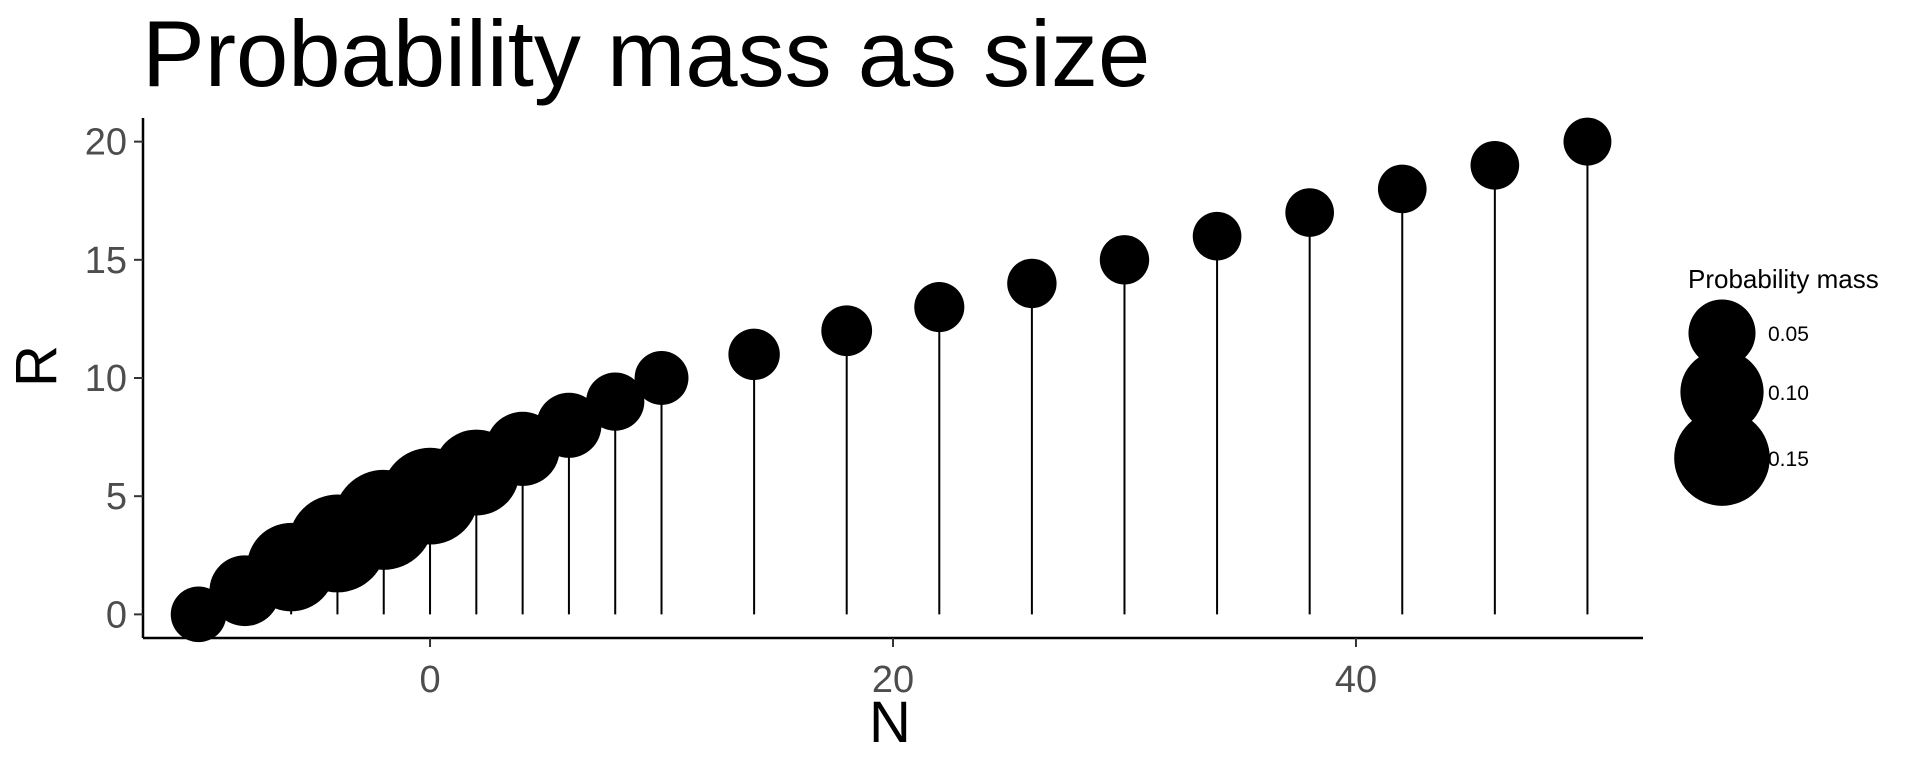  I want to click on legend-label-2: 0.15, so click(1788, 459).